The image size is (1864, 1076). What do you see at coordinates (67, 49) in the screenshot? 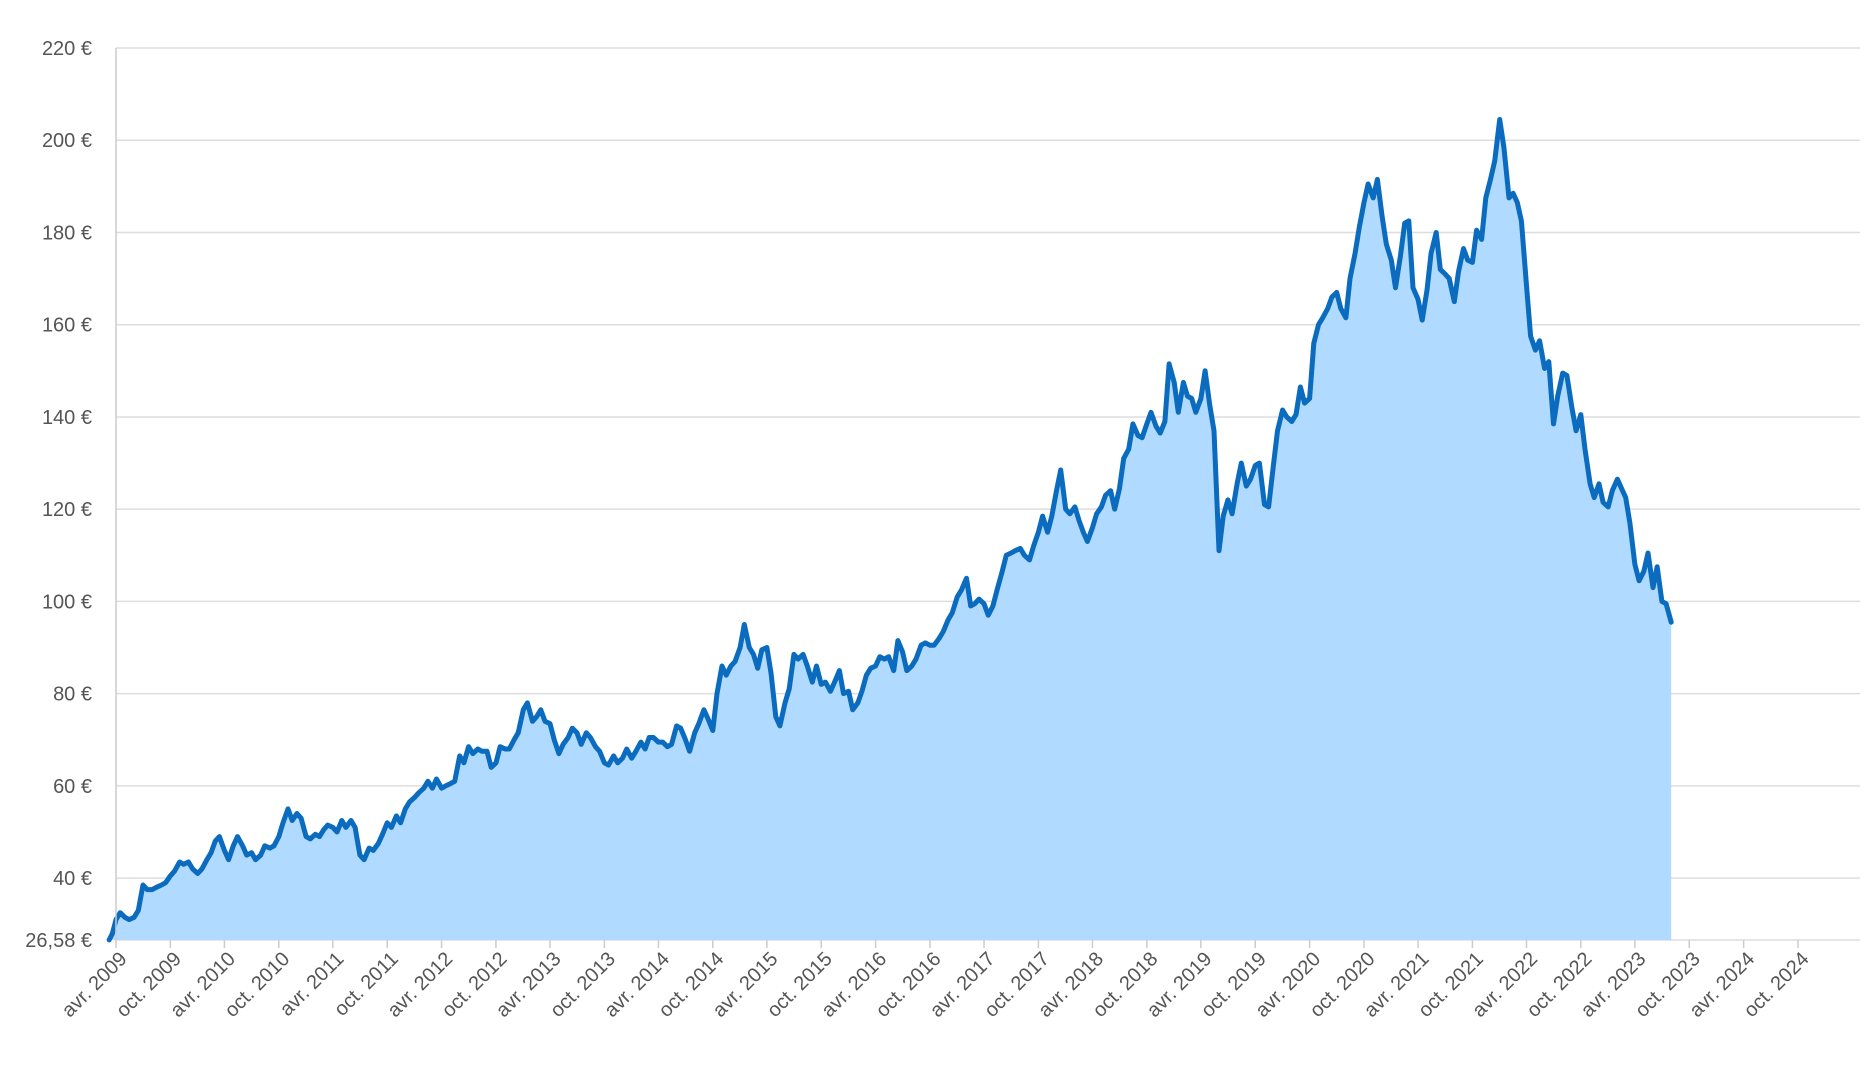
I see `y-tick-label: 220 €` at bounding box center [67, 49].